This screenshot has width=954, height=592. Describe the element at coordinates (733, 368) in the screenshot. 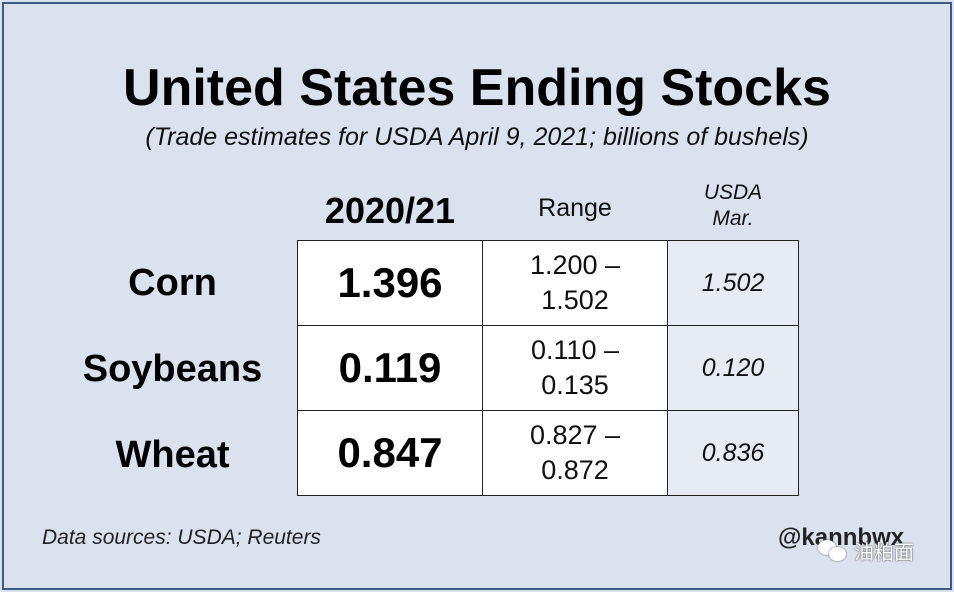

I see `usda-cell-soybeans: 0.120` at that location.